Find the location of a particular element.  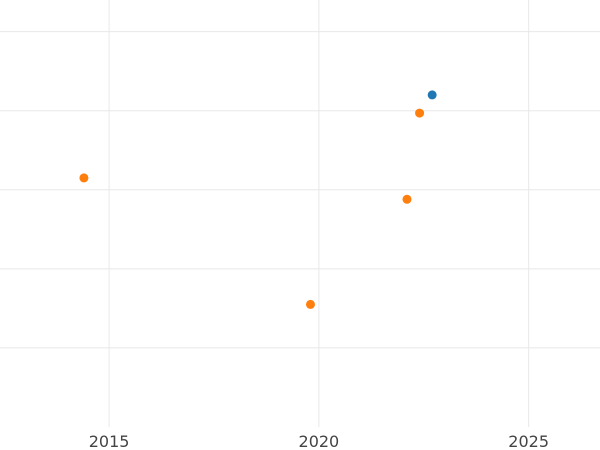

x-tick-label: 2020 is located at coordinates (319, 441).